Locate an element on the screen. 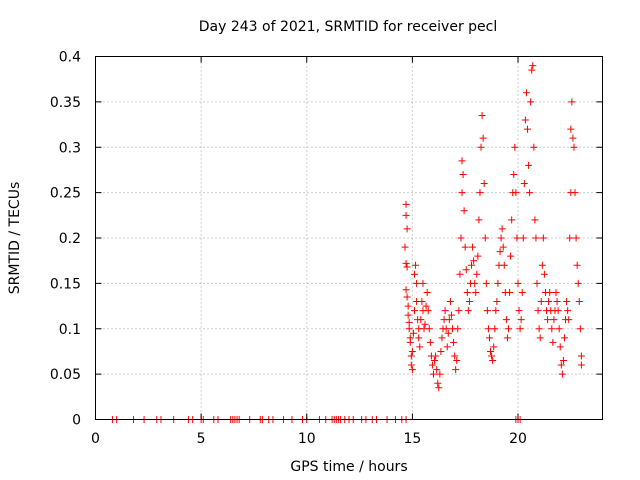 This screenshot has width=640, height=480. y-axis-title: SRMTID / TECUs is located at coordinates (15, 238).